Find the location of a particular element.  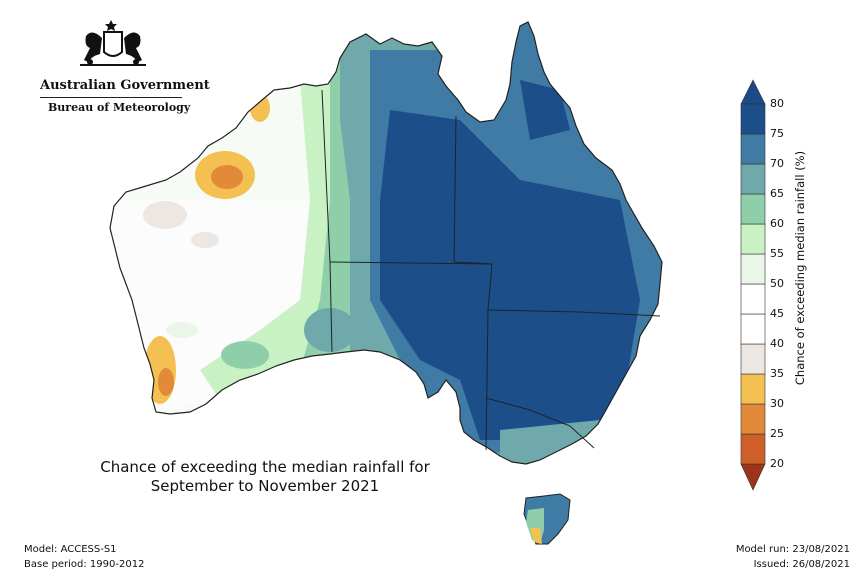

colorbar-tick-label: 65 is located at coordinates (777, 193).